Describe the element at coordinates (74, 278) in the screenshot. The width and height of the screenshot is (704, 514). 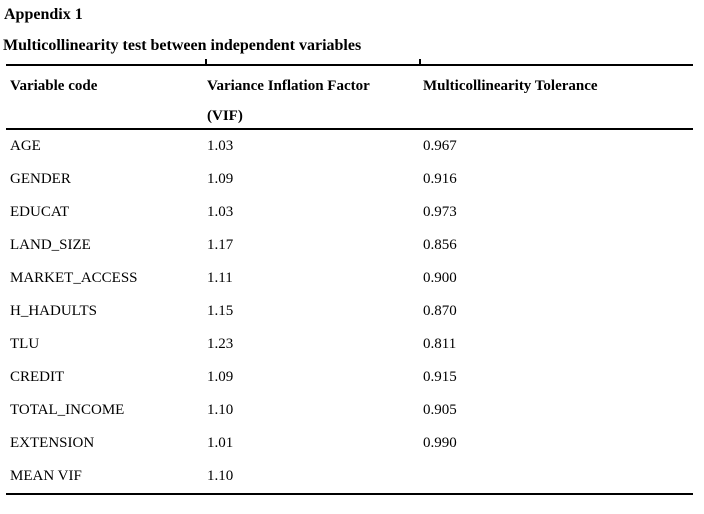
I see `cell-variable-code: MARKET_ACCESS` at that location.